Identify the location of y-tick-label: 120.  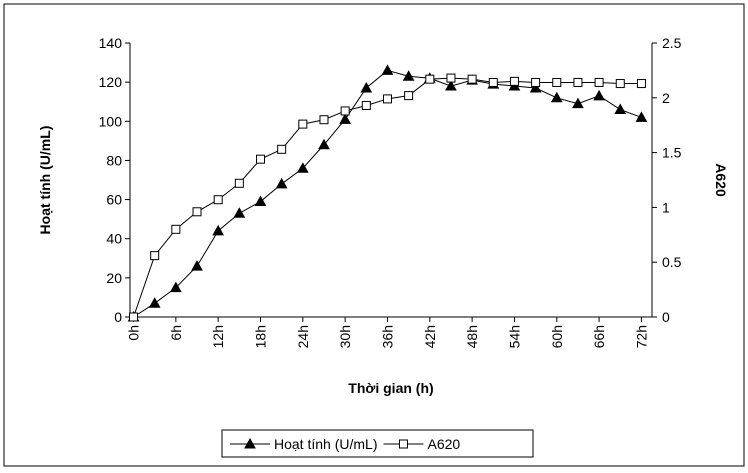
(111, 82).